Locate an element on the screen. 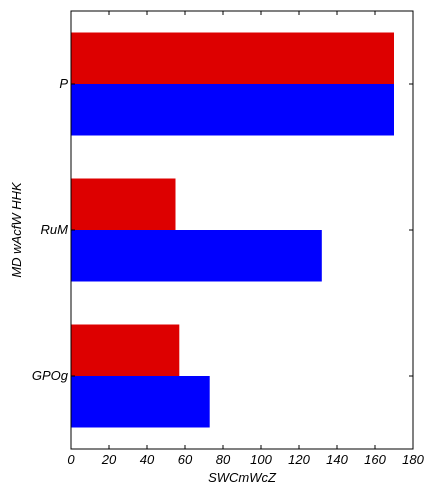  x-axis-label: SWCmWcZ is located at coordinates (242, 477).